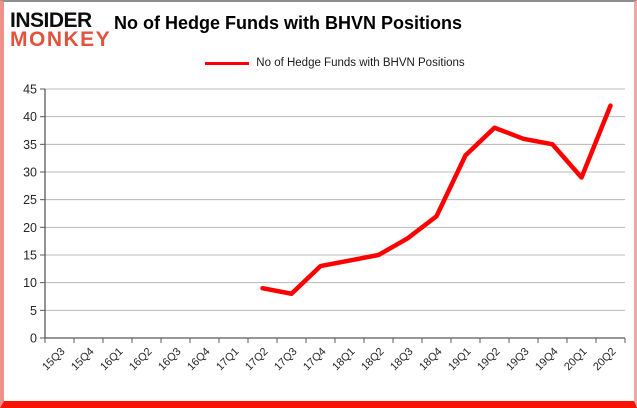 Image resolution: width=637 pixels, height=408 pixels. What do you see at coordinates (30, 228) in the screenshot?
I see `y-axis-label: 20` at bounding box center [30, 228].